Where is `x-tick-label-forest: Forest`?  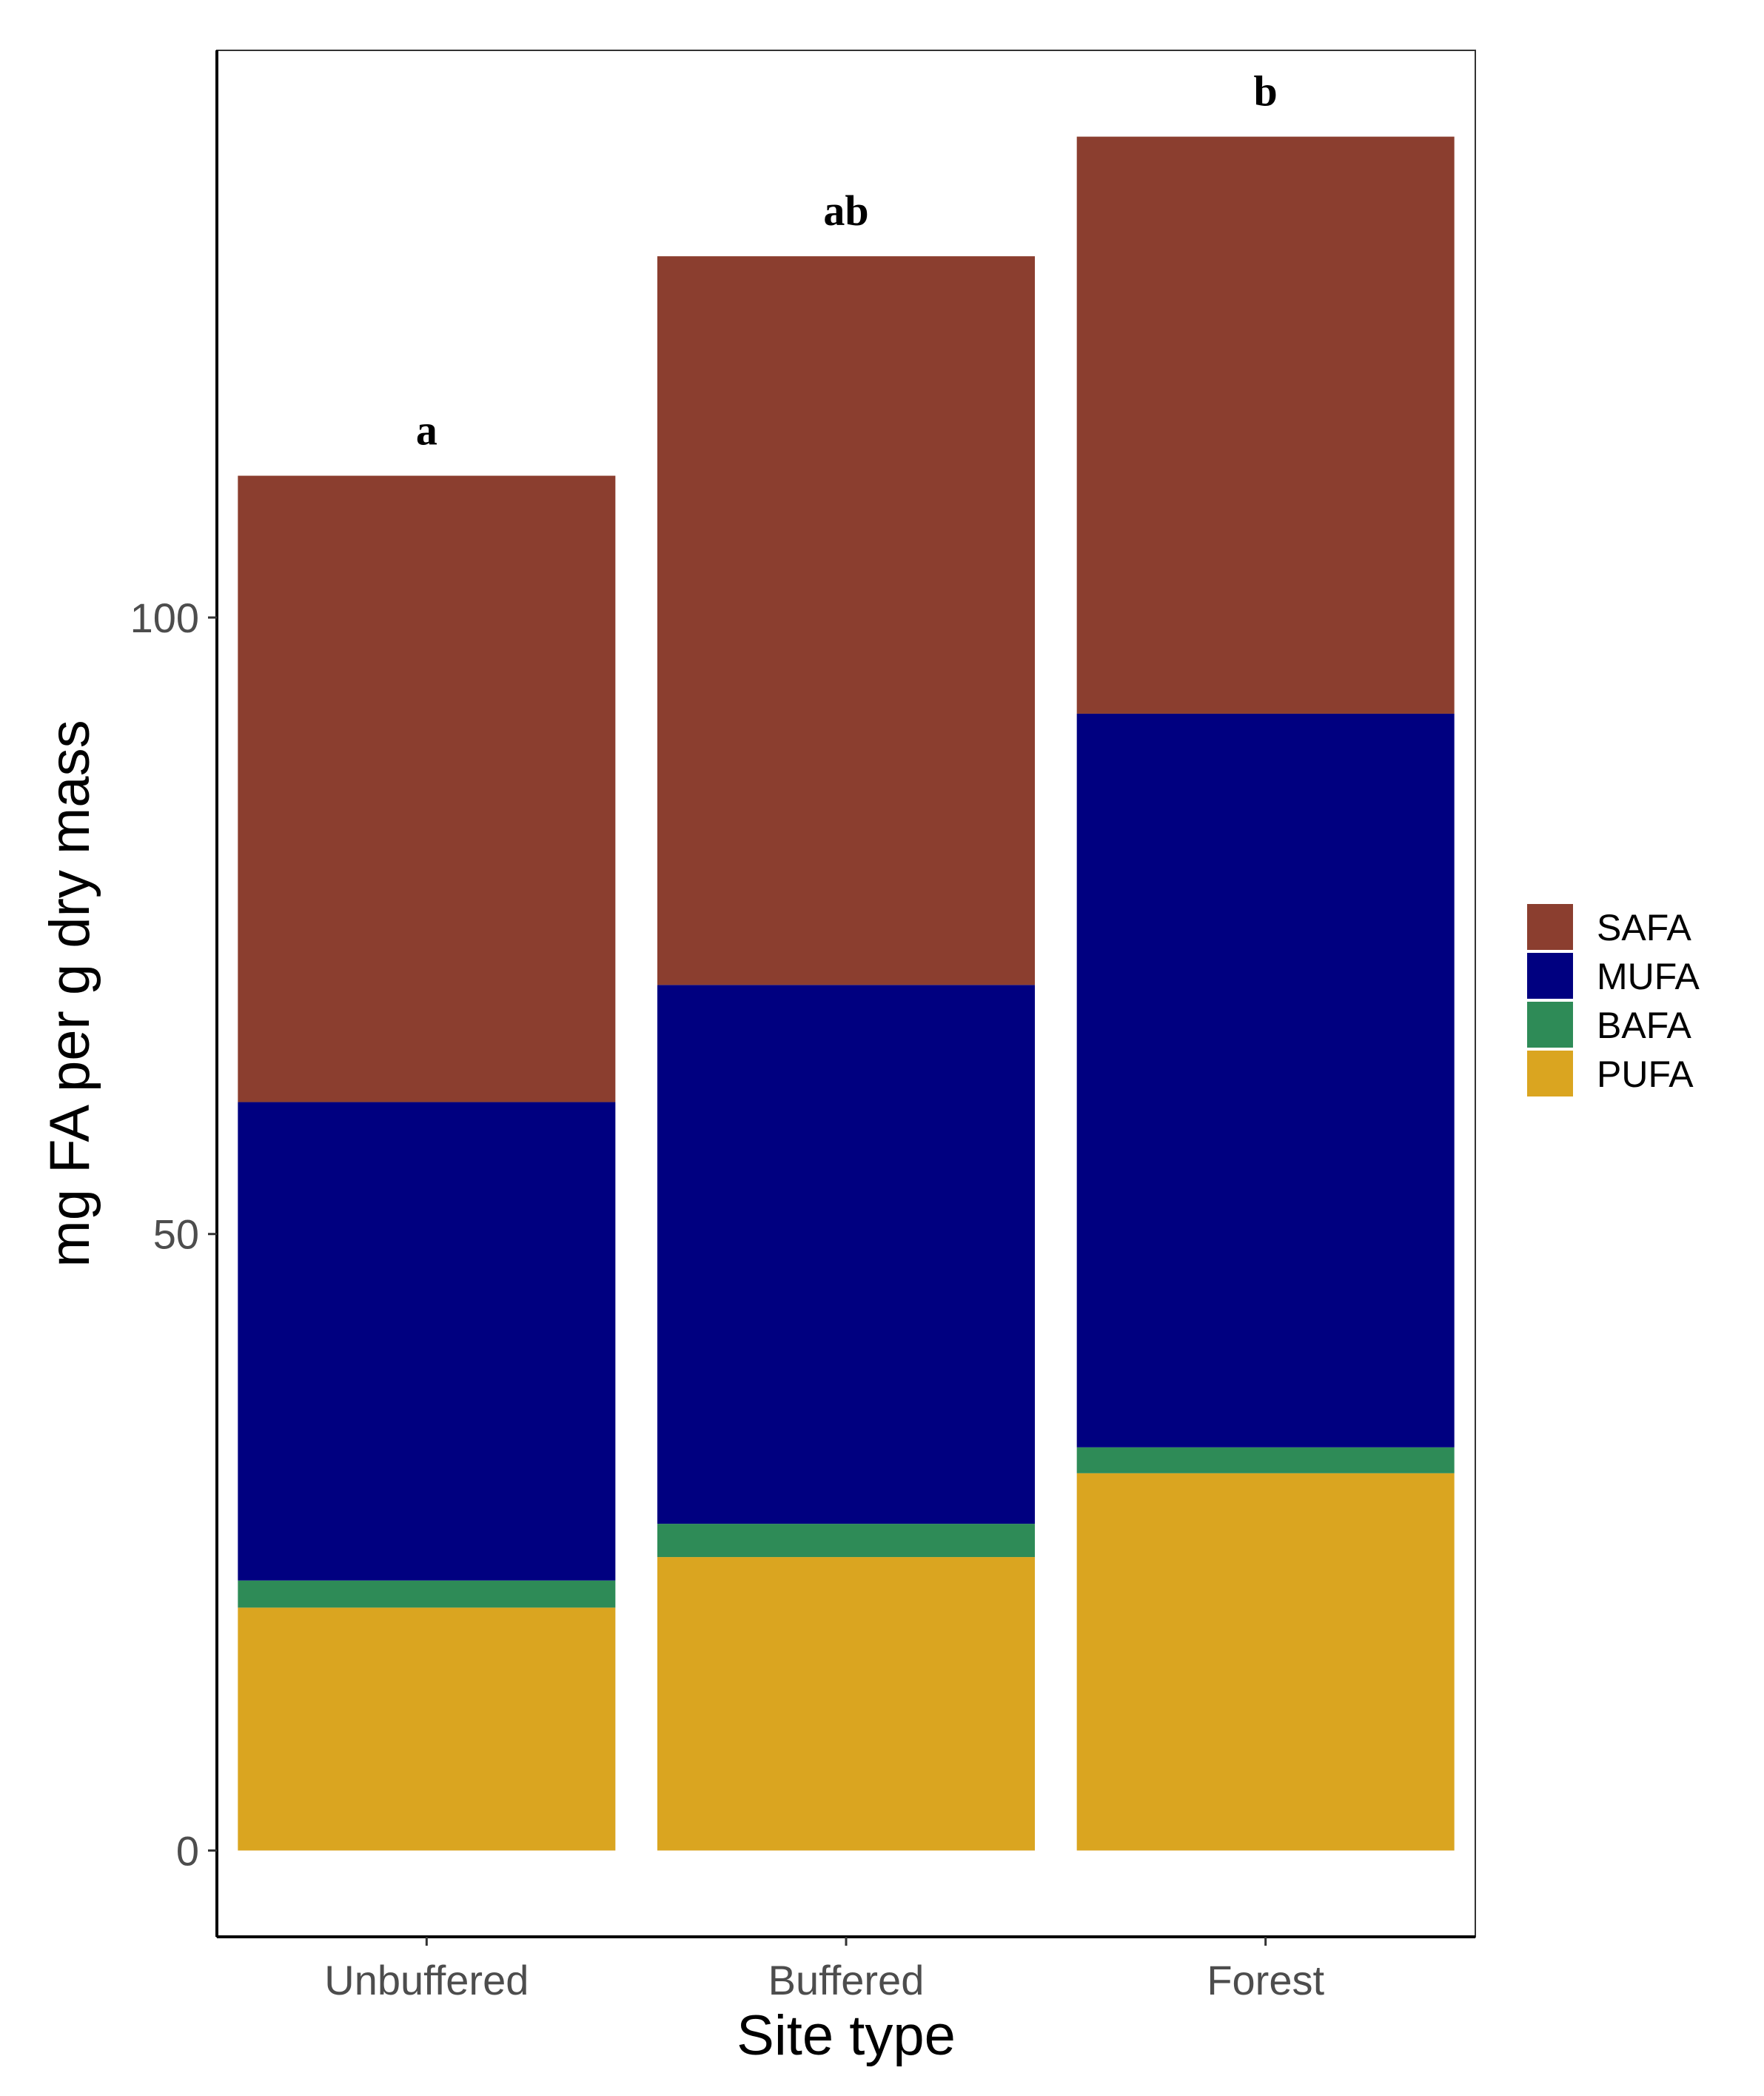
x-tick-label-forest: Forest is located at coordinates (1265, 1980).